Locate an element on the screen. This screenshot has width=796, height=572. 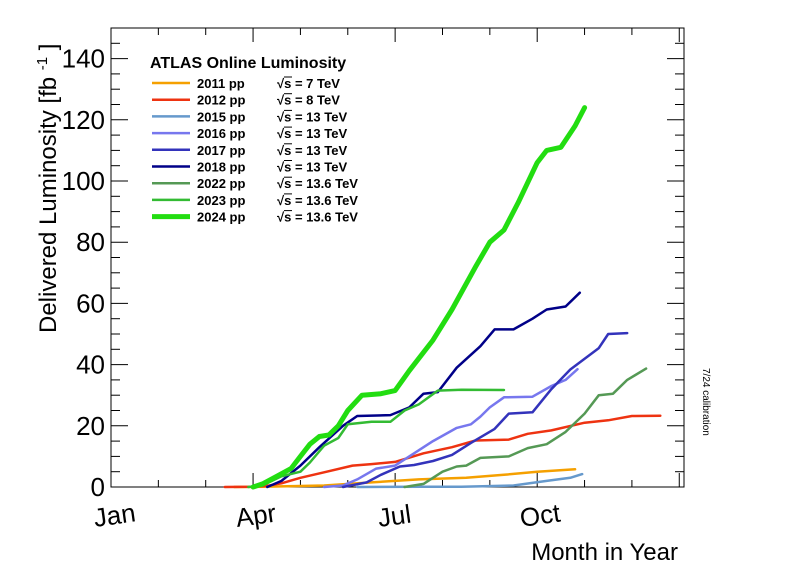
x-tick-label: Apr is located at coordinates (256, 515).